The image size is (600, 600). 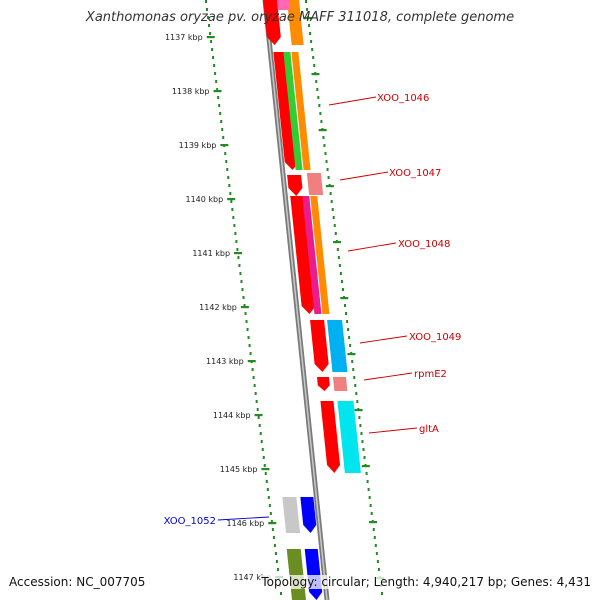 I want to click on kbp-label: 1143 kbp, so click(x=225, y=361).